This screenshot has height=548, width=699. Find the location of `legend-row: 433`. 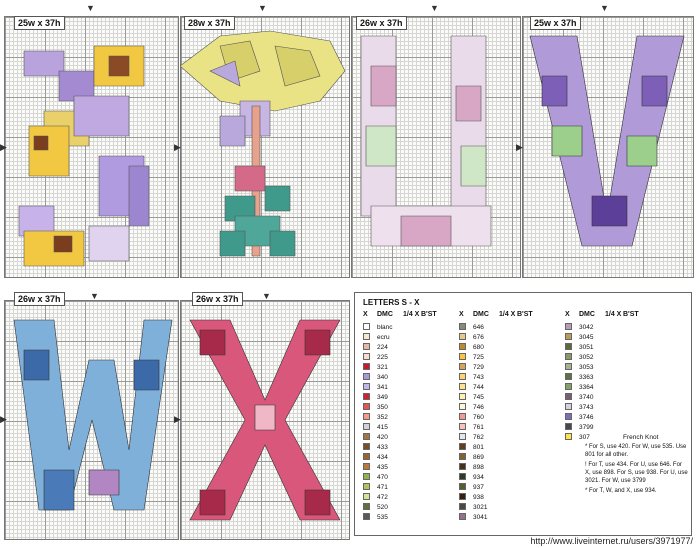

legend-row: 433 is located at coordinates (403, 447).